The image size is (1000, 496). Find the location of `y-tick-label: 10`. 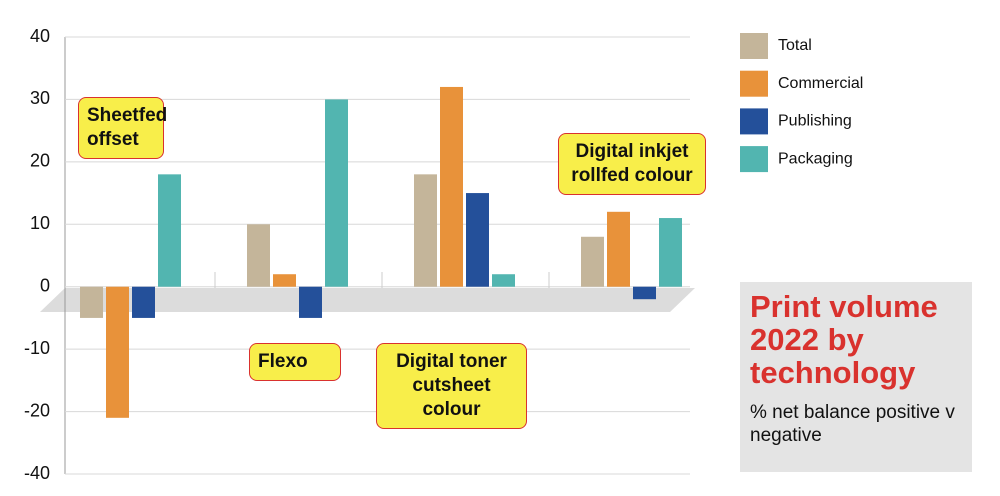

y-tick-label: 10 is located at coordinates (40, 223).